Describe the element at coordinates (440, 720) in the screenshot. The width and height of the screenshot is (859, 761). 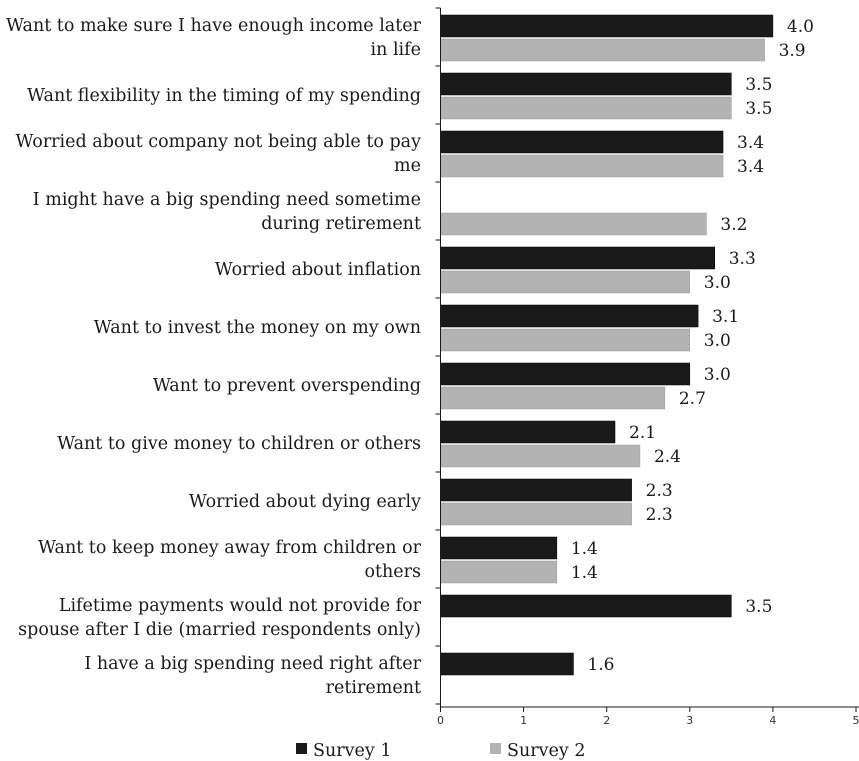
I see `x-tick-label: 0` at that location.